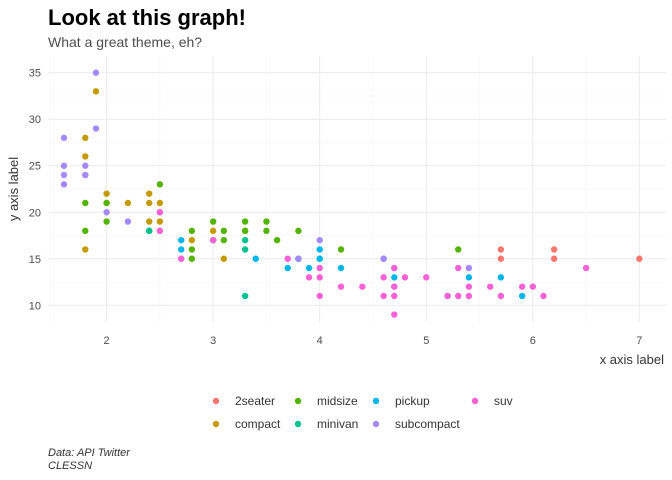 The width and height of the screenshot is (672, 480). Describe the element at coordinates (35, 74) in the screenshot. I see `y-tick-label: 35` at that location.